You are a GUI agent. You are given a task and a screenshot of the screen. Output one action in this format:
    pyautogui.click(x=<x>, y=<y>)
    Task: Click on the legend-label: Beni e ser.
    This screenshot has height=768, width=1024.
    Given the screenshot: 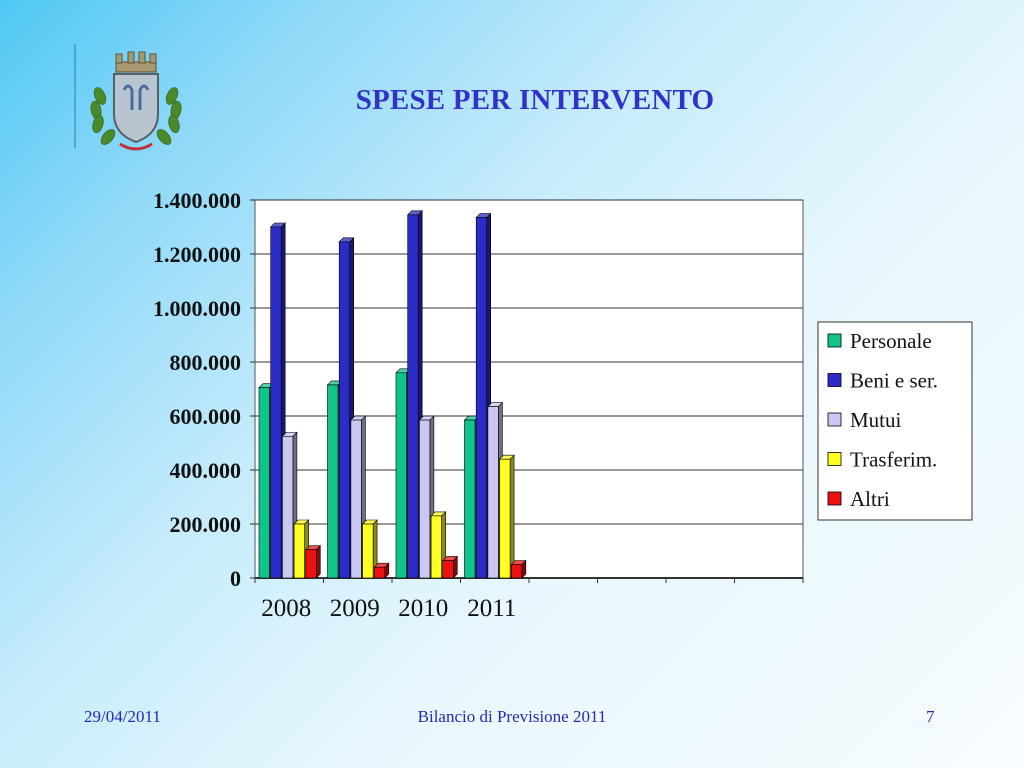 What is the action you would take?
    pyautogui.click(x=894, y=381)
    